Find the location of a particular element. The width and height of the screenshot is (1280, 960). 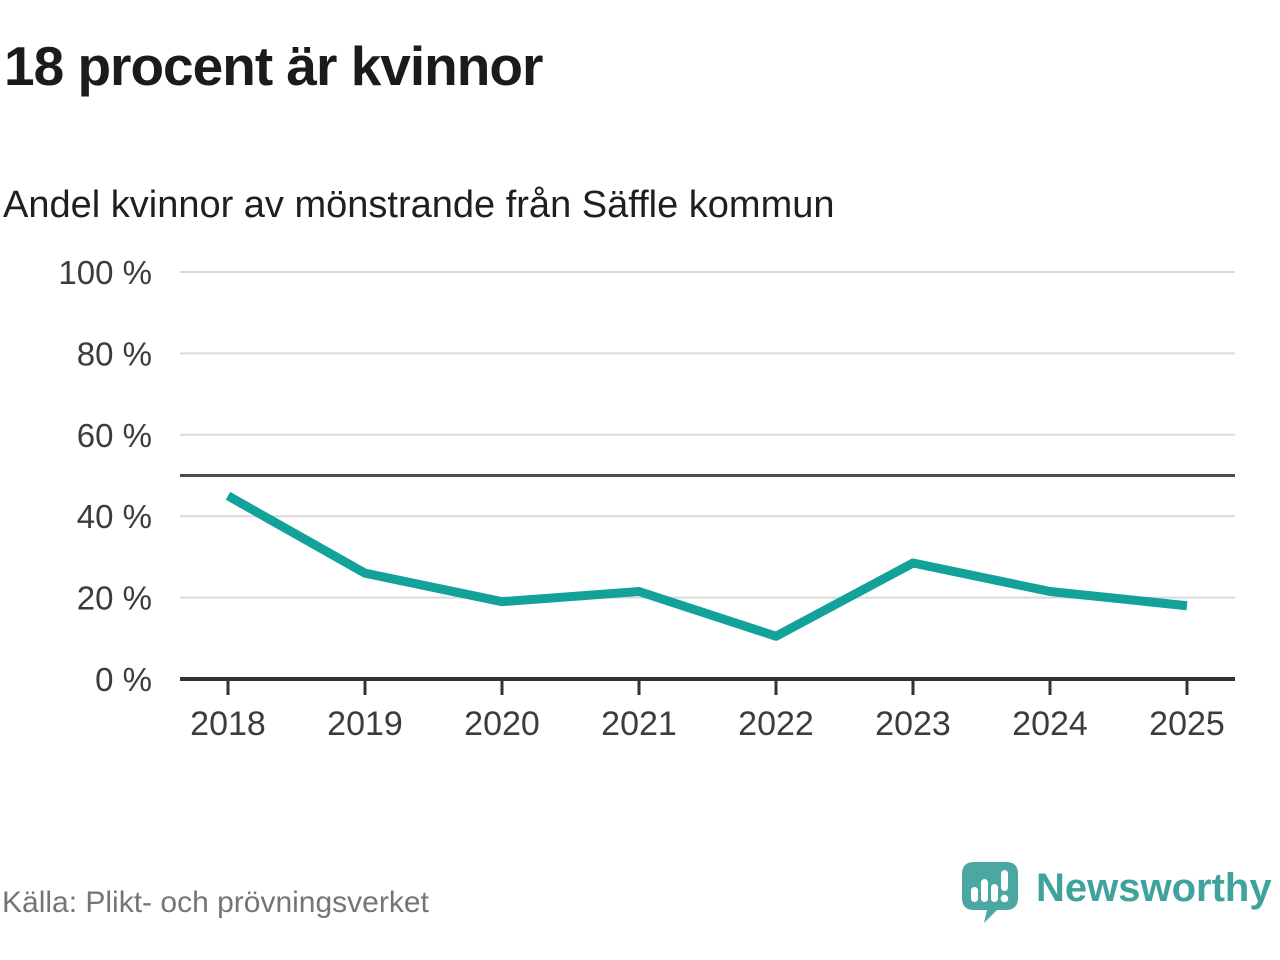

y-tick-label: 0 % is located at coordinates (123, 679).